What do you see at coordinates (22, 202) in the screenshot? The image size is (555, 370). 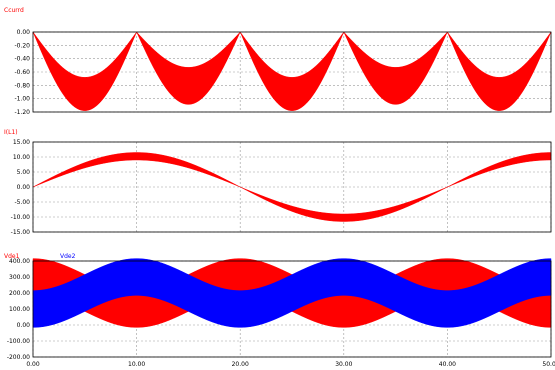 I see `ytick-label: -5.00` at bounding box center [22, 202].